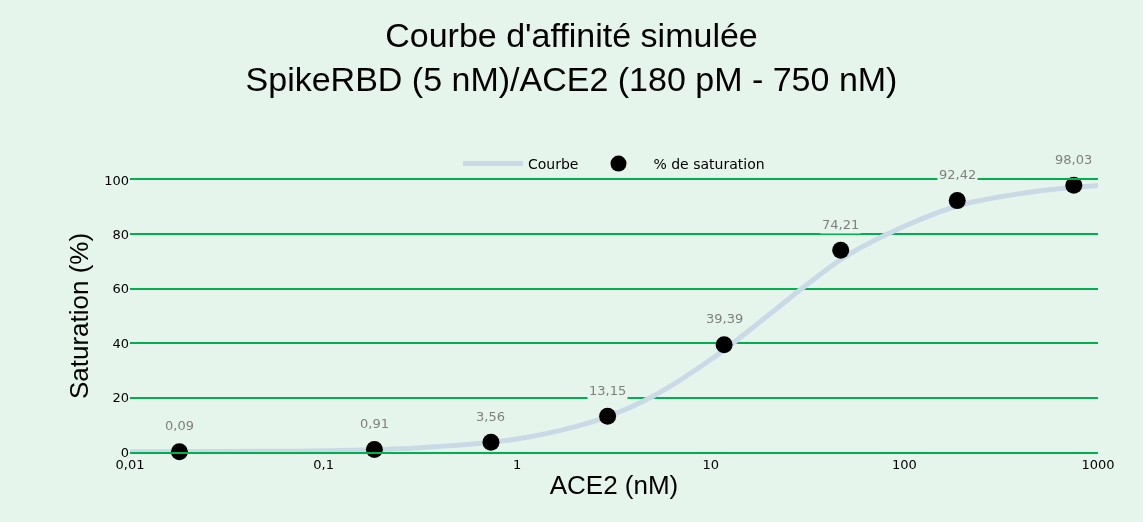  Describe the element at coordinates (490, 416) in the screenshot. I see `data-label: 3,56` at that location.